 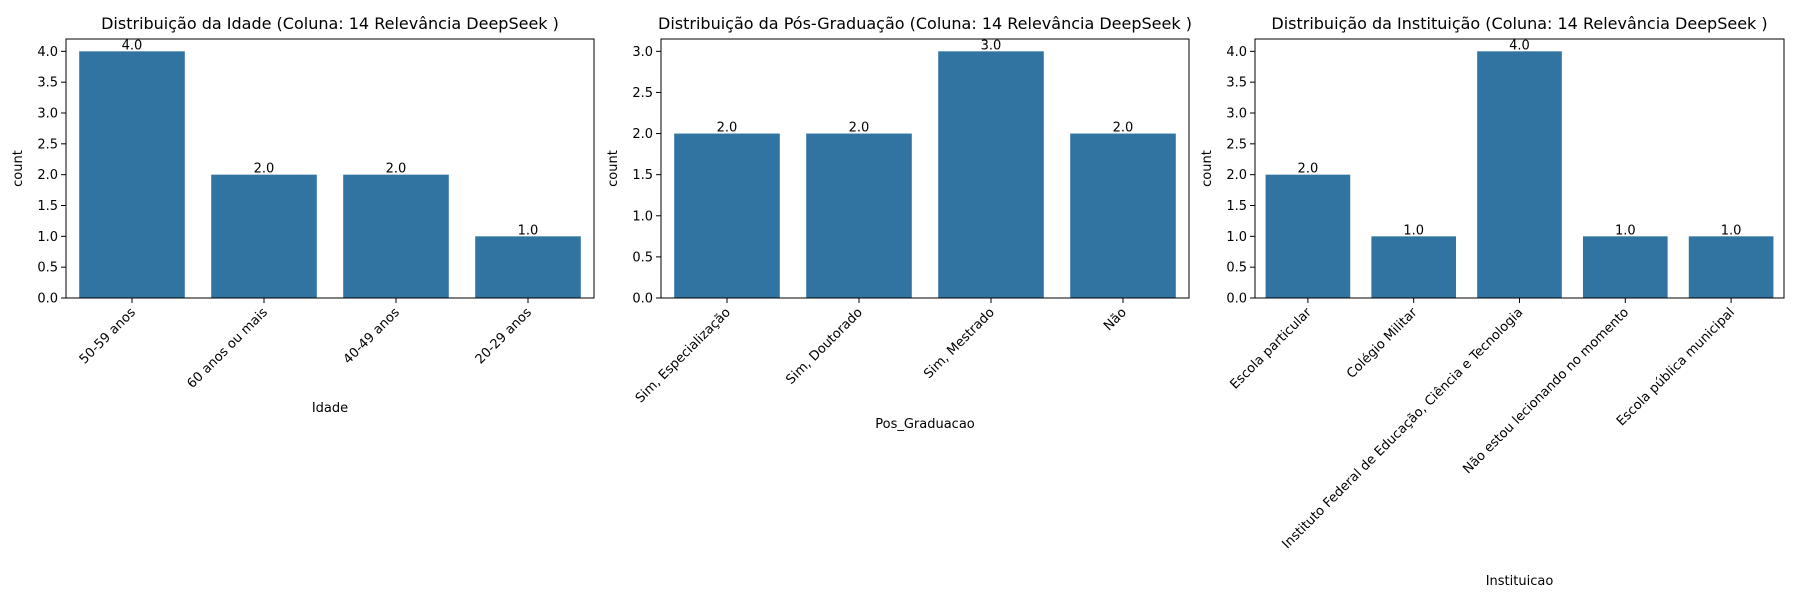 What do you see at coordinates (1676, 367) in the screenshot?
I see `x-tick-label: Escola pública municipal` at bounding box center [1676, 367].